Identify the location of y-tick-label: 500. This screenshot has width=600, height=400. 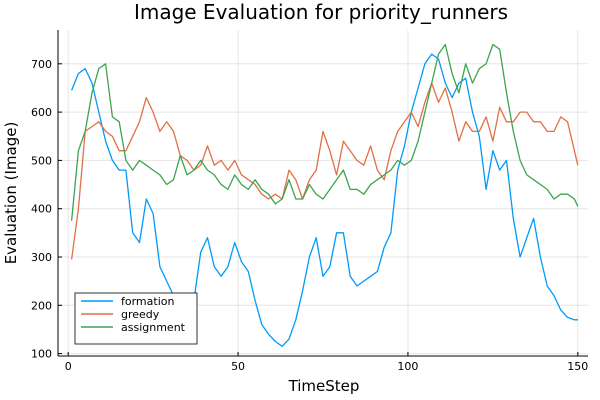
(41, 160).